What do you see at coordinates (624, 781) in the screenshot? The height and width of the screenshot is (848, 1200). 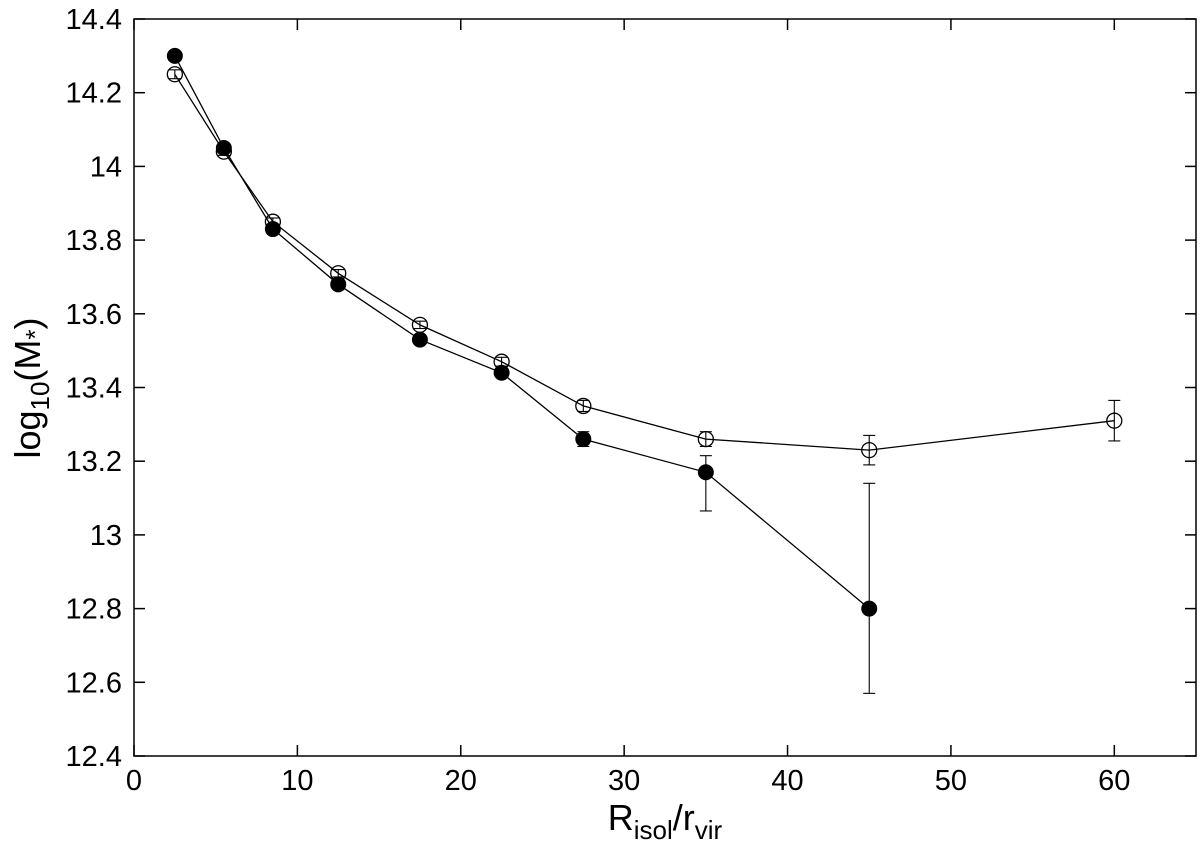 I see `x-tick-label: 30` at bounding box center [624, 781].